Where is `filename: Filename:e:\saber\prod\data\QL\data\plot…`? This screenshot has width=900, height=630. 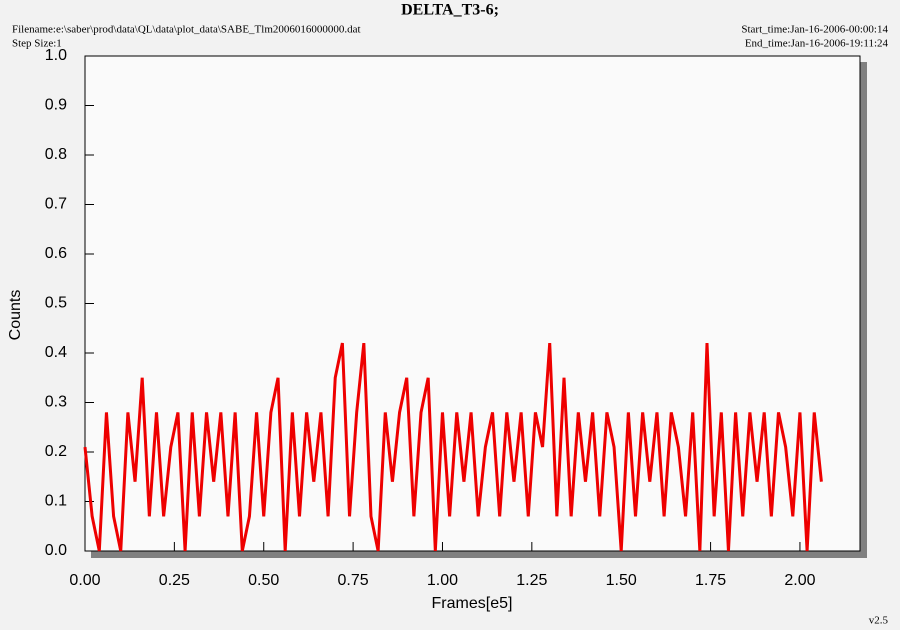
filename: Filename:e:\saber\prod\data\QL\data\plot… is located at coordinates (186, 30).